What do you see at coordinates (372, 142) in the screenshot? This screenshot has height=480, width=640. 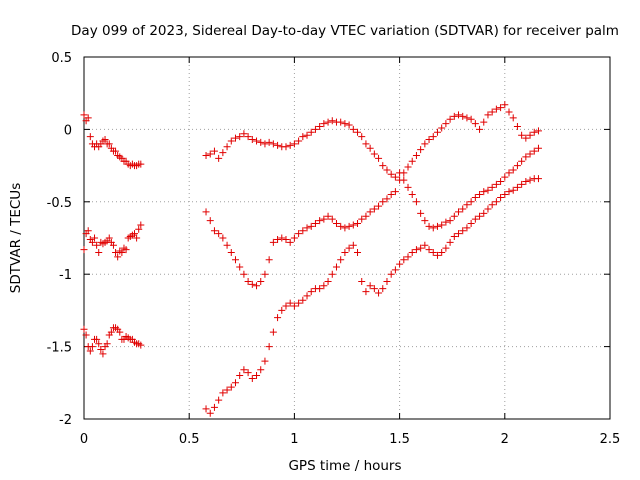 I see `series-satellite-a-late-` at bounding box center [372, 142].